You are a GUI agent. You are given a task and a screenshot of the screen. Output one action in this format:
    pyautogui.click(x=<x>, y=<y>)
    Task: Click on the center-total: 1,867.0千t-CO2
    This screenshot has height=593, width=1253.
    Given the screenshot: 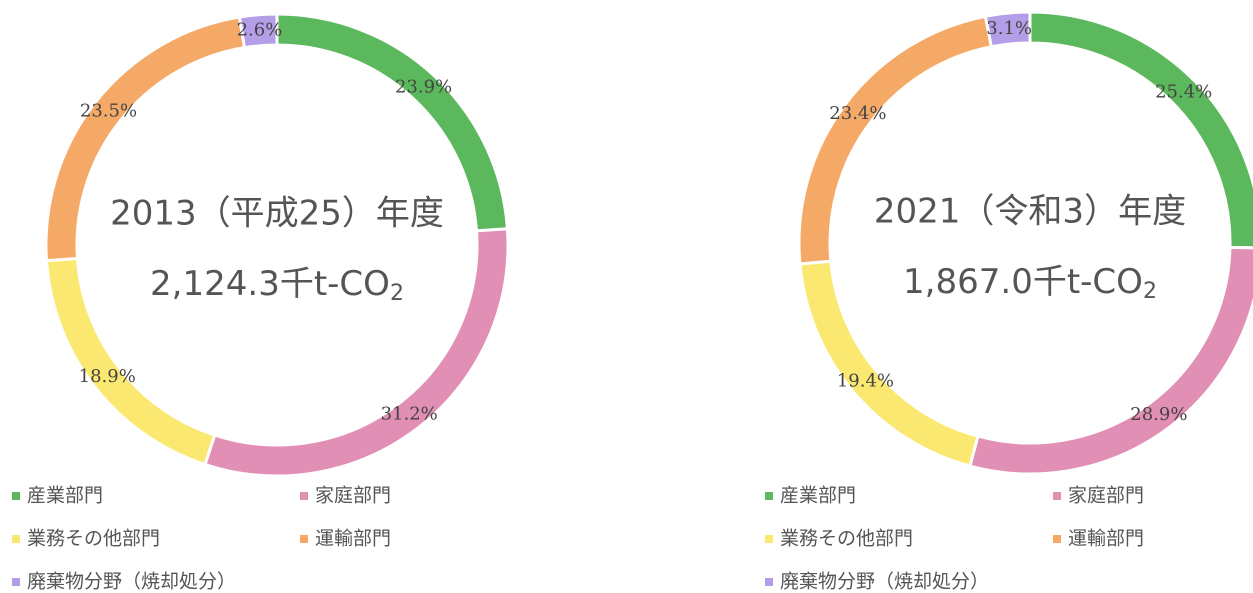 What is the action you would take?
    pyautogui.click(x=1030, y=283)
    